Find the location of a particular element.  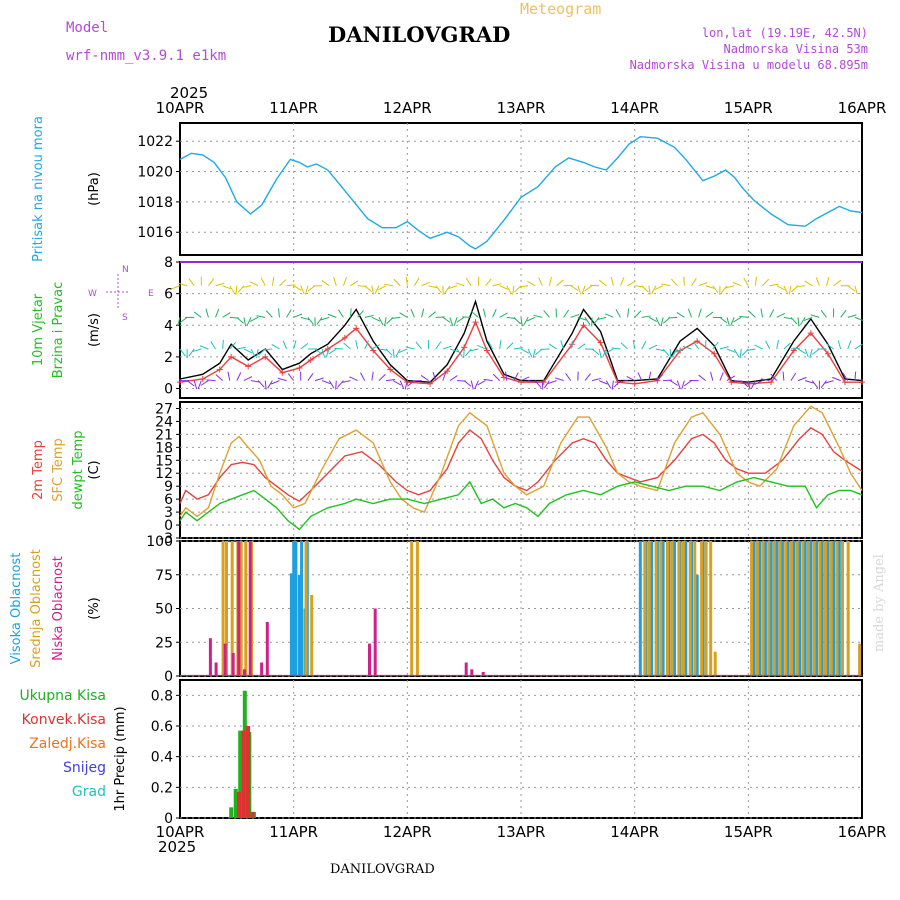

y-tick-label: 25 is located at coordinates (164, 643).